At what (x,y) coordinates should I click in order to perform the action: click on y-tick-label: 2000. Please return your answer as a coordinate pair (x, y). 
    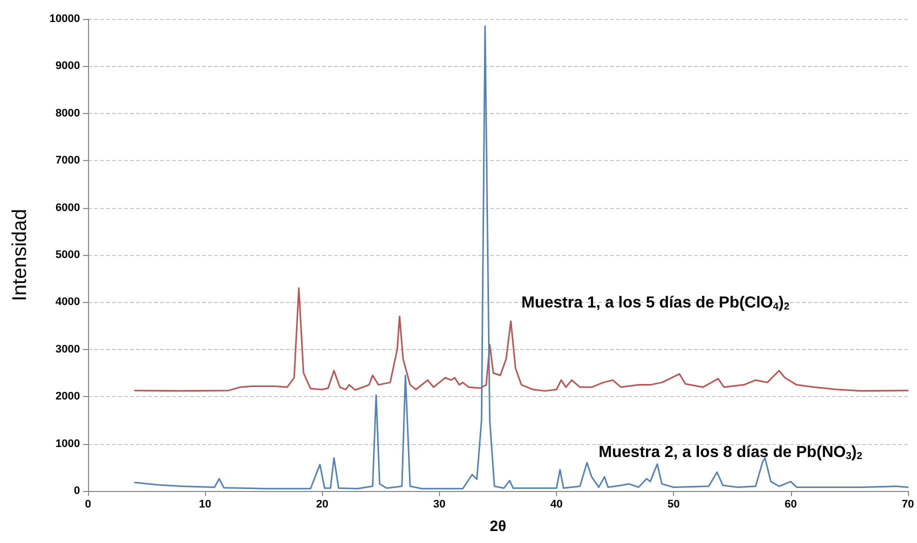
    Looking at the image, I should click on (68, 396).